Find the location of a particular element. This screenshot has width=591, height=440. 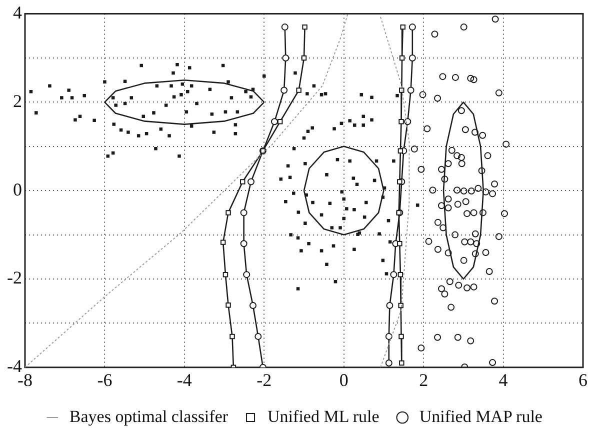

legend-label: Unified ML rule is located at coordinates (324, 416).